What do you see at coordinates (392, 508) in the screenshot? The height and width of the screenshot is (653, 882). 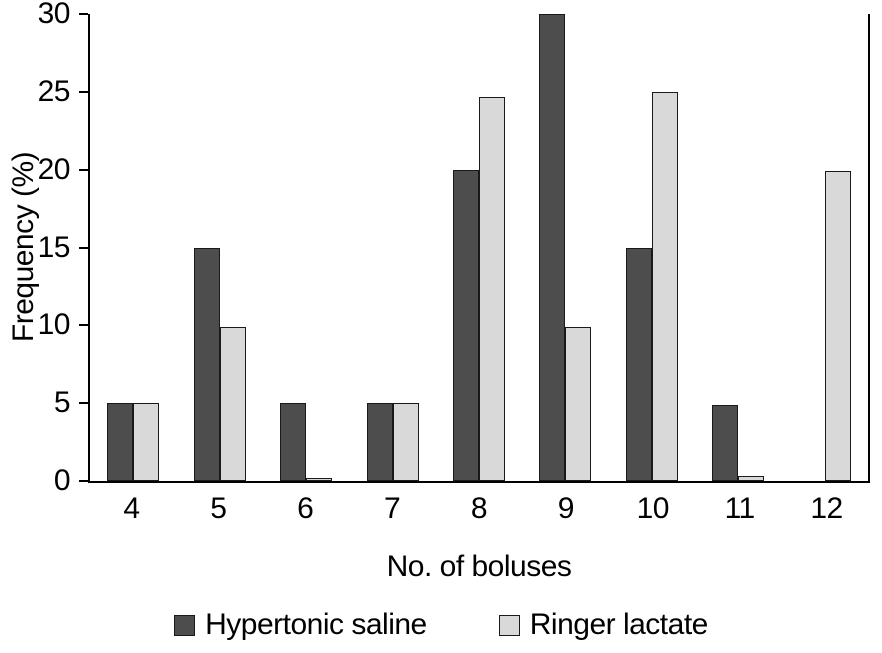 I see `x-tick-label: 7` at bounding box center [392, 508].